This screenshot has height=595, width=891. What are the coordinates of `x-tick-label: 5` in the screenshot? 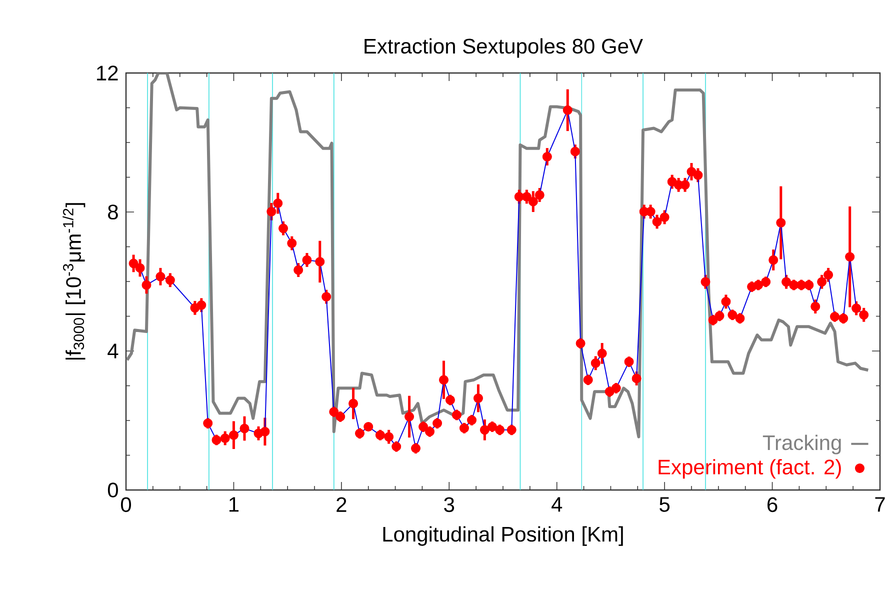 It's located at (665, 504).